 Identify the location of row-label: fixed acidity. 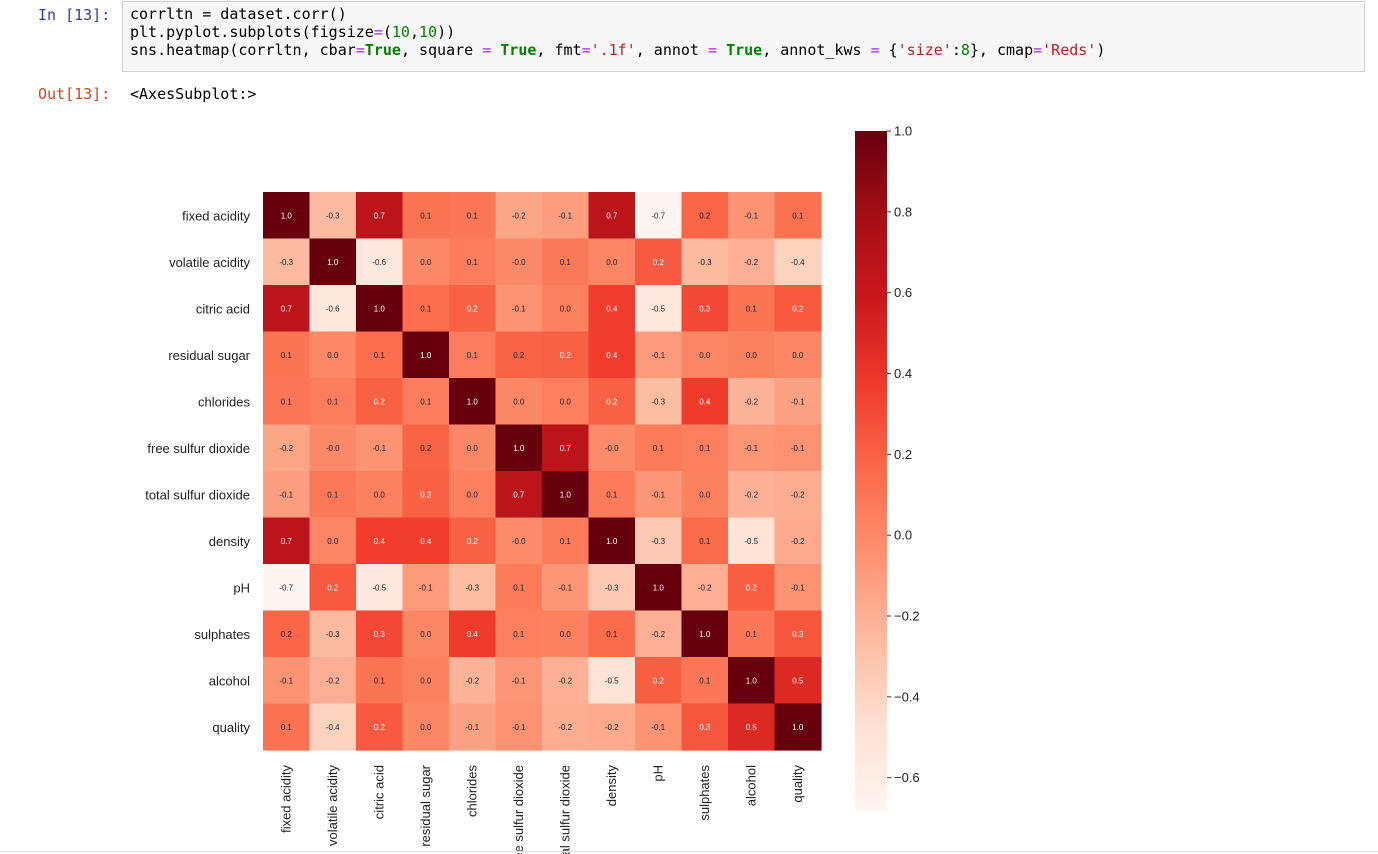
(216, 215).